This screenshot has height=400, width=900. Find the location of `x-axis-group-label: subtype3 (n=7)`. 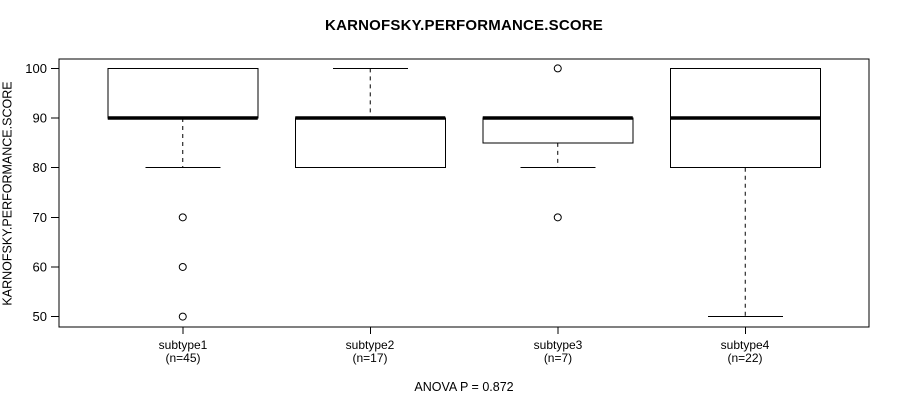

x-axis-group-label: subtype3 (n=7) is located at coordinates (558, 352).